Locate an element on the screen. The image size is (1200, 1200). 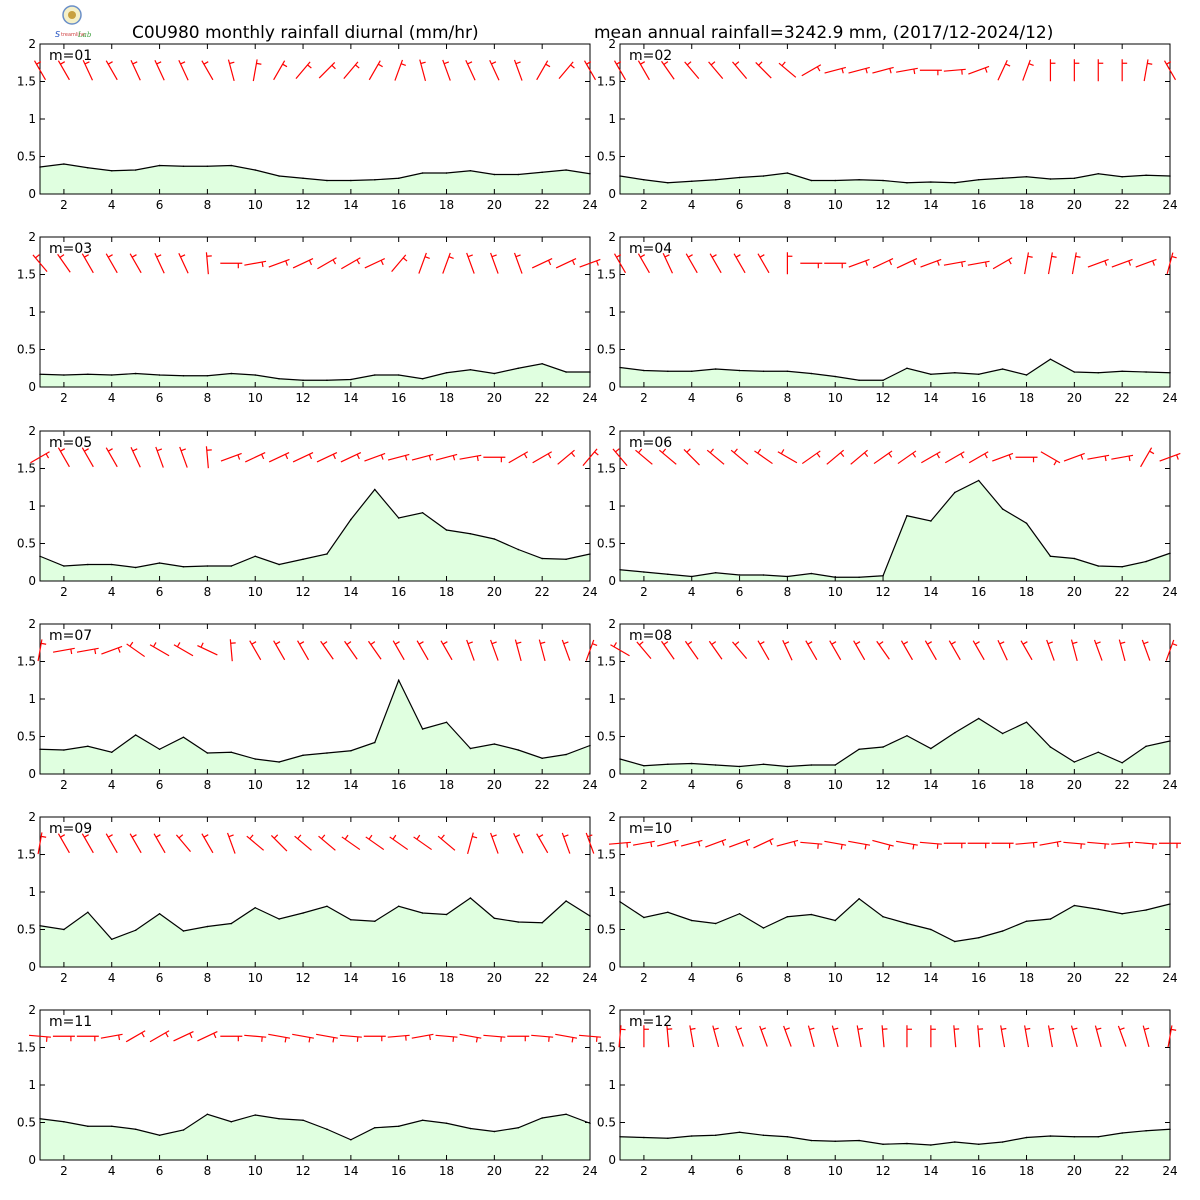
chart-title-left: C0U980 monthly rainfall diurnal (mm/hr) is located at coordinates (305, 33).